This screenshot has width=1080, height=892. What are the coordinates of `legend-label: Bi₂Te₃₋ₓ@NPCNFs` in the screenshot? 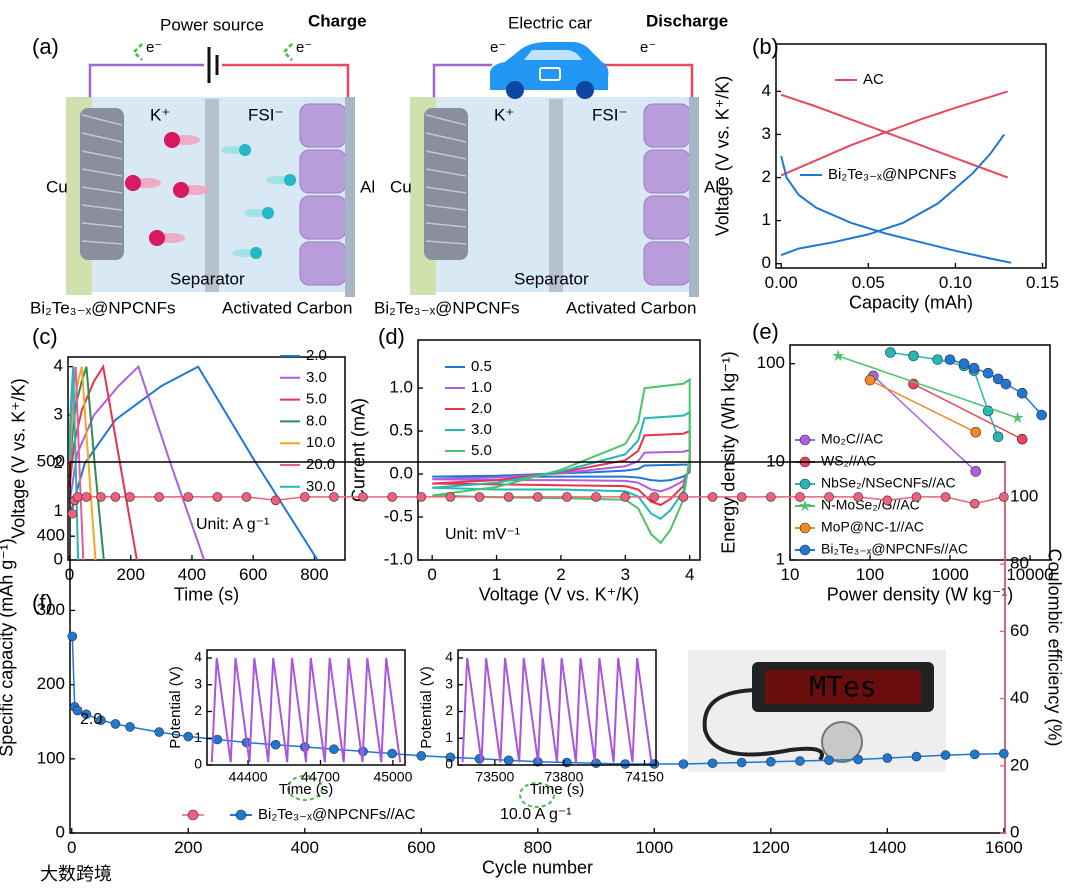 It's located at (892, 174).